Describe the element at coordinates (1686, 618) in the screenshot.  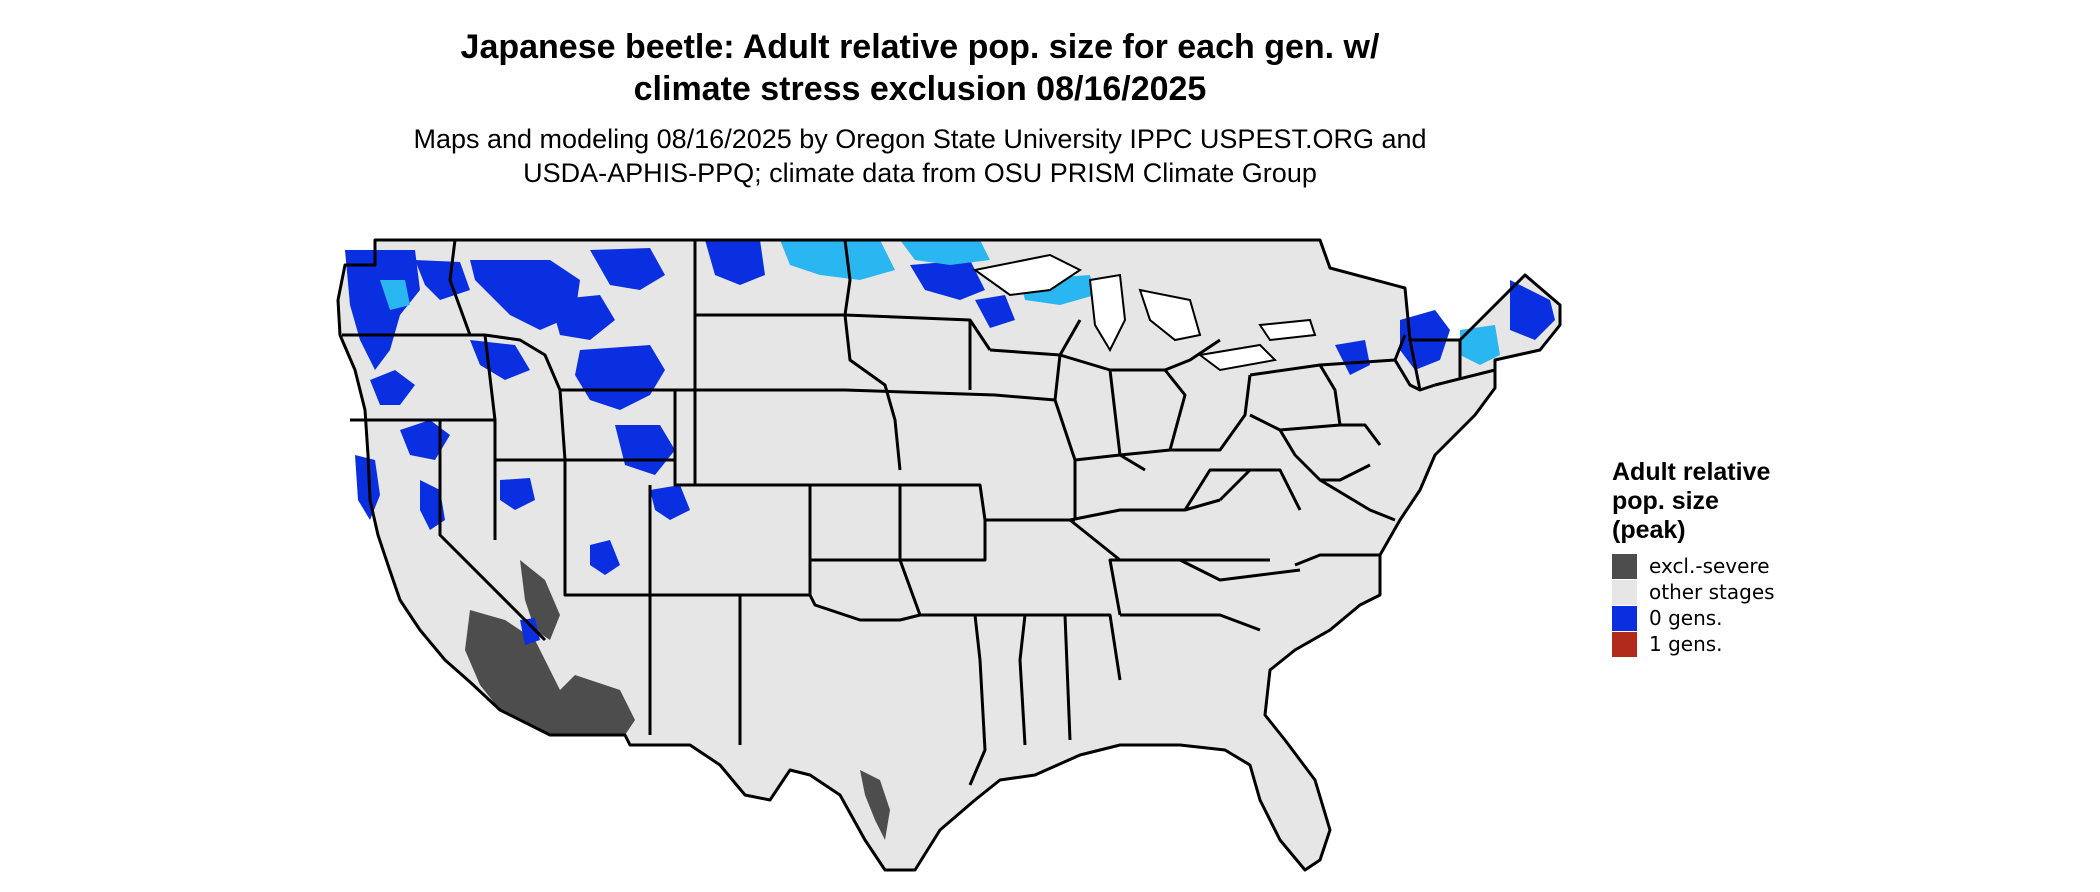
I see `legend-label-0-gens: 0 gens.` at that location.